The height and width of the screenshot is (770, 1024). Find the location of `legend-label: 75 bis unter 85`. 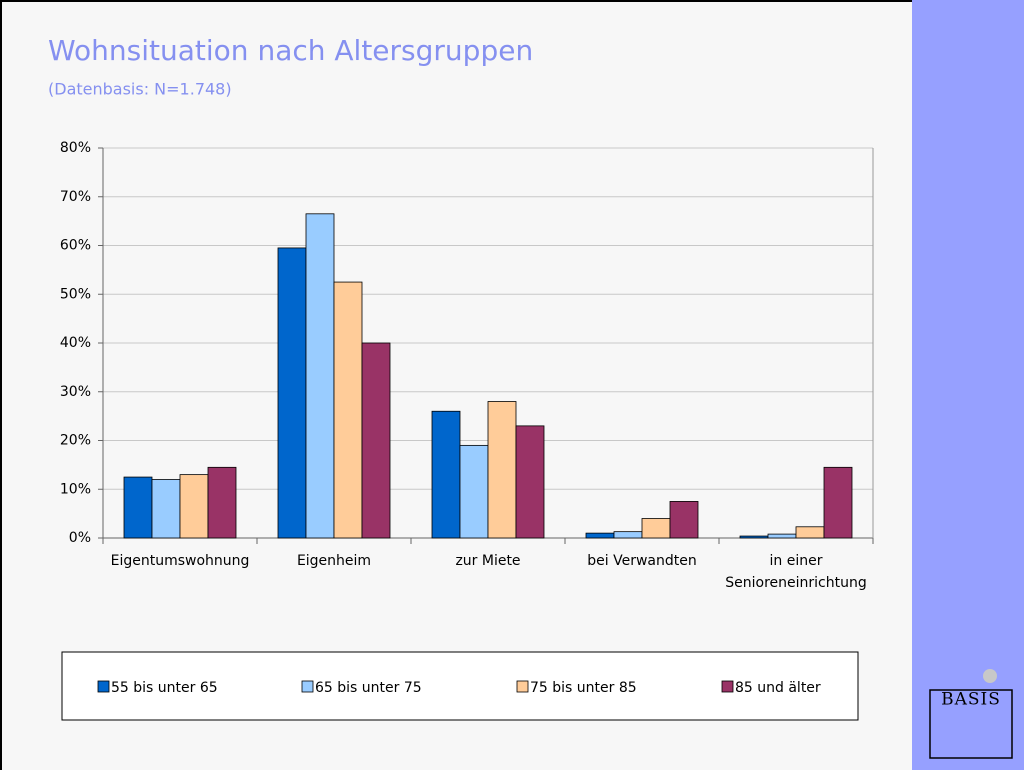

legend-label: 75 bis unter 85 is located at coordinates (583, 688).